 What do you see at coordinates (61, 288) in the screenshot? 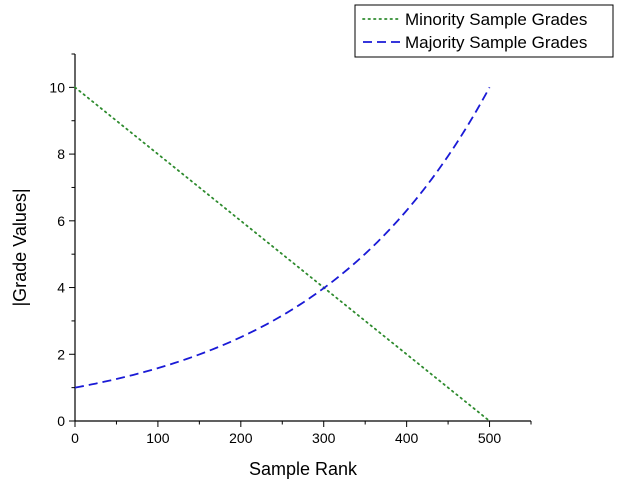
I see `y-tick-label: 4` at bounding box center [61, 288].